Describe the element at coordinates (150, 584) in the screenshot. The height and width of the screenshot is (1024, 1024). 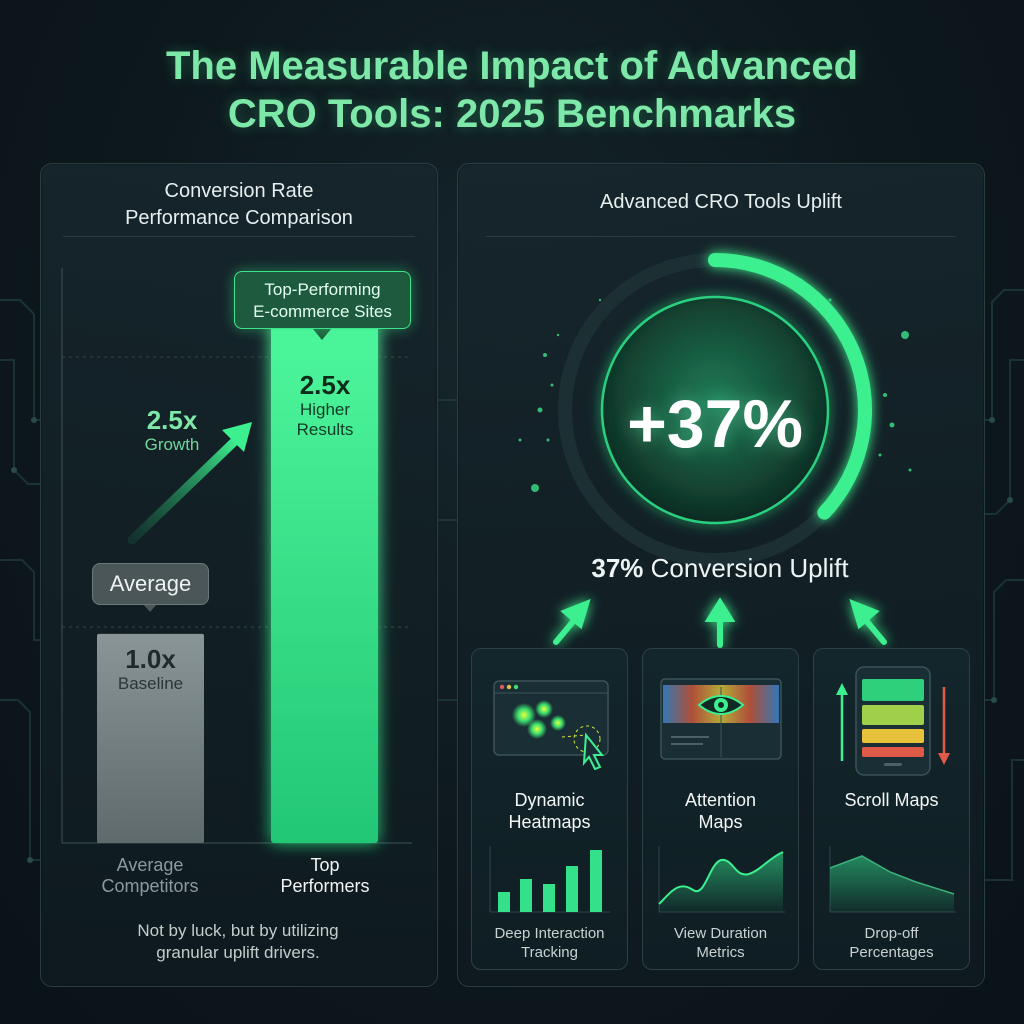
I see `average-badge: Average` at that location.